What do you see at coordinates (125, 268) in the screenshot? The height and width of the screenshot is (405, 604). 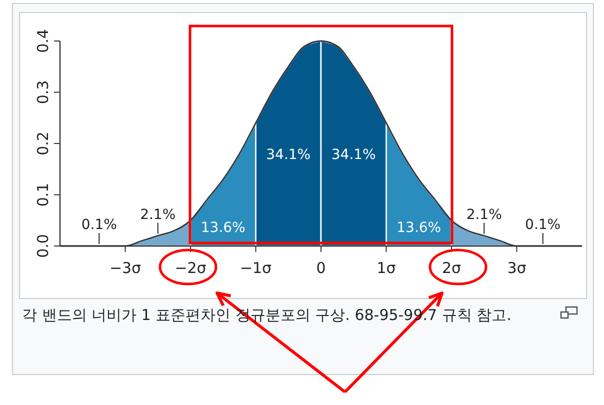 I see `x-tick-label: −3σ` at bounding box center [125, 268].